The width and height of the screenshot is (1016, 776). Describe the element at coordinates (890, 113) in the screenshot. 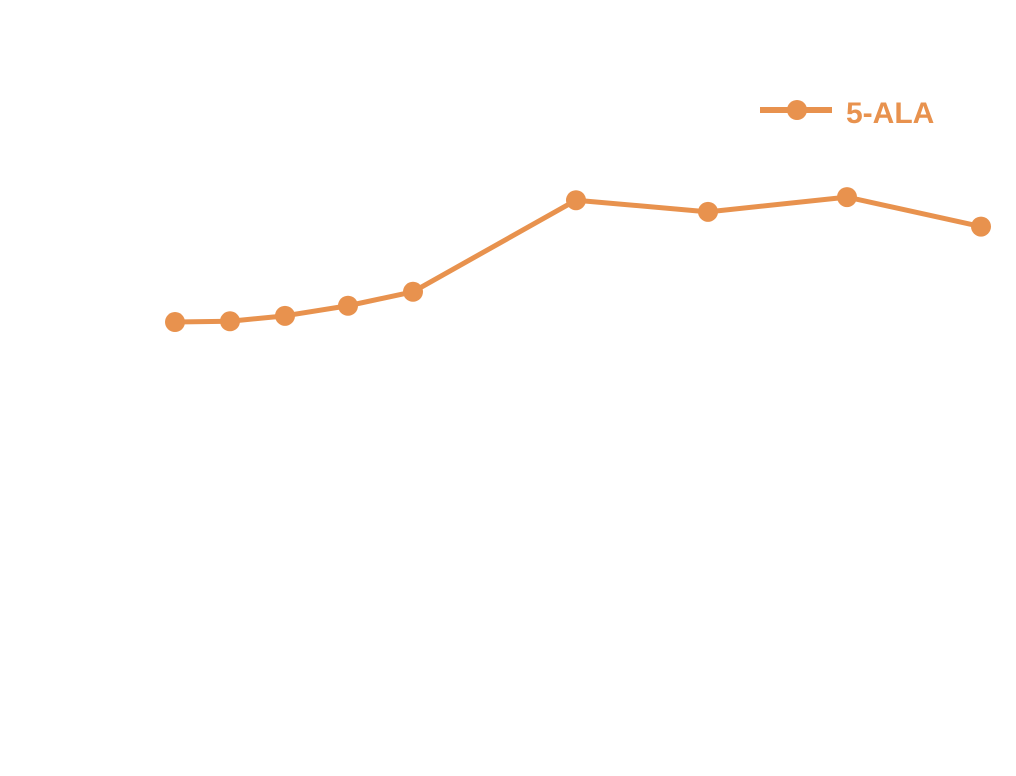

I see `legend-label-5-ala: 5-ALA` at that location.